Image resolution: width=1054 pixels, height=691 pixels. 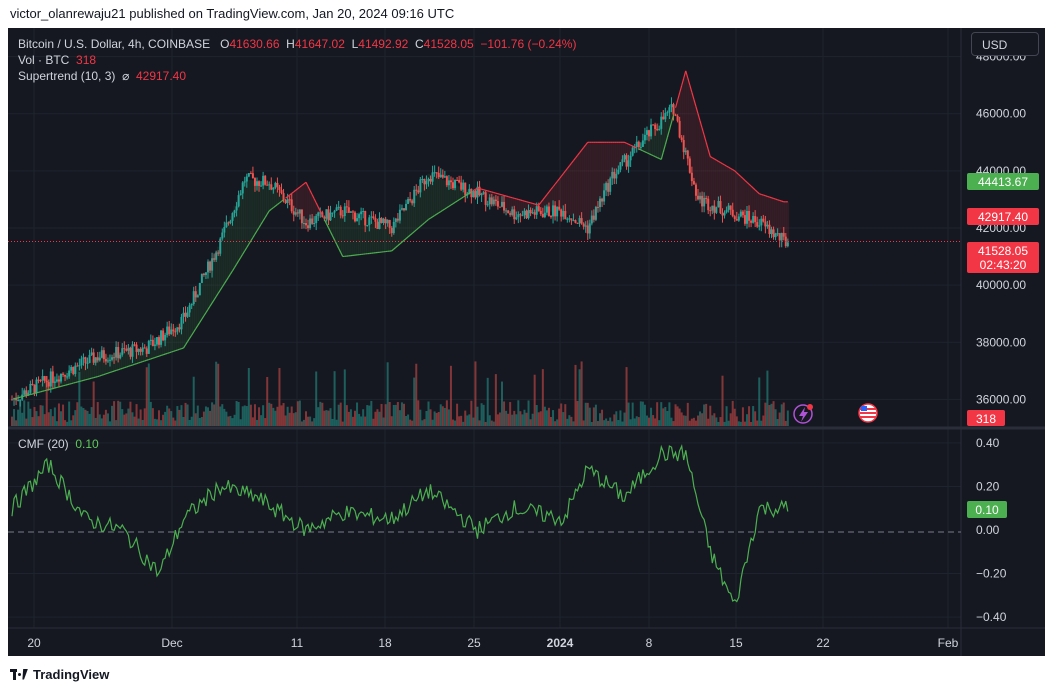 I want to click on supertrend-label: Supertrend (10, 3), so click(x=67, y=76).